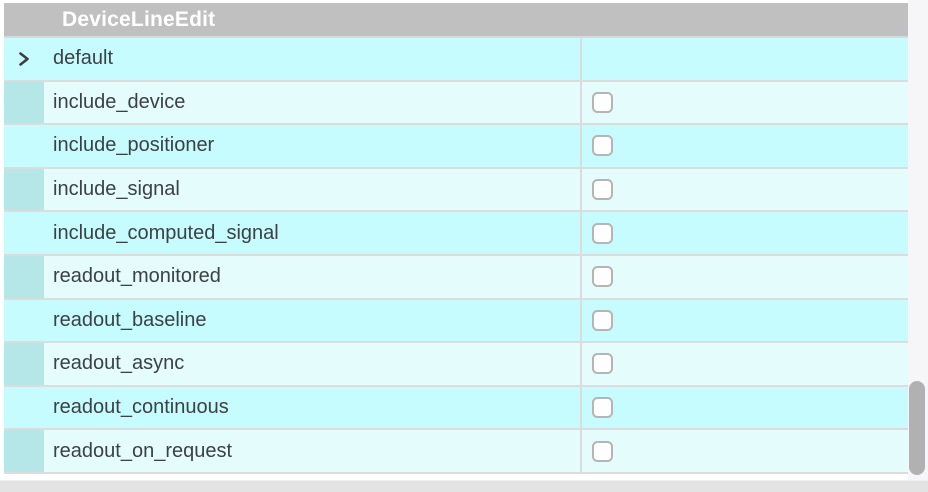  I want to click on table-row-readout_monitored: readout_monitored, so click(456, 277).